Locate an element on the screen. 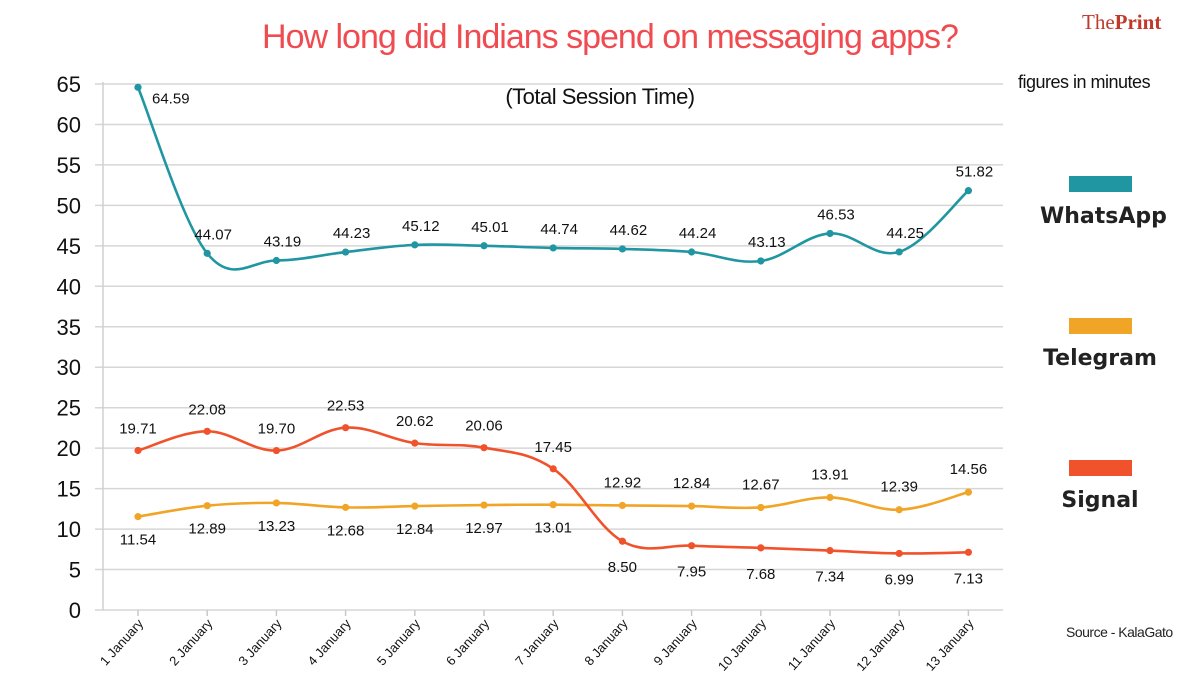 Image resolution: width=1200 pixels, height=675 pixels. legend-swatch-telegram is located at coordinates (1100, 326).